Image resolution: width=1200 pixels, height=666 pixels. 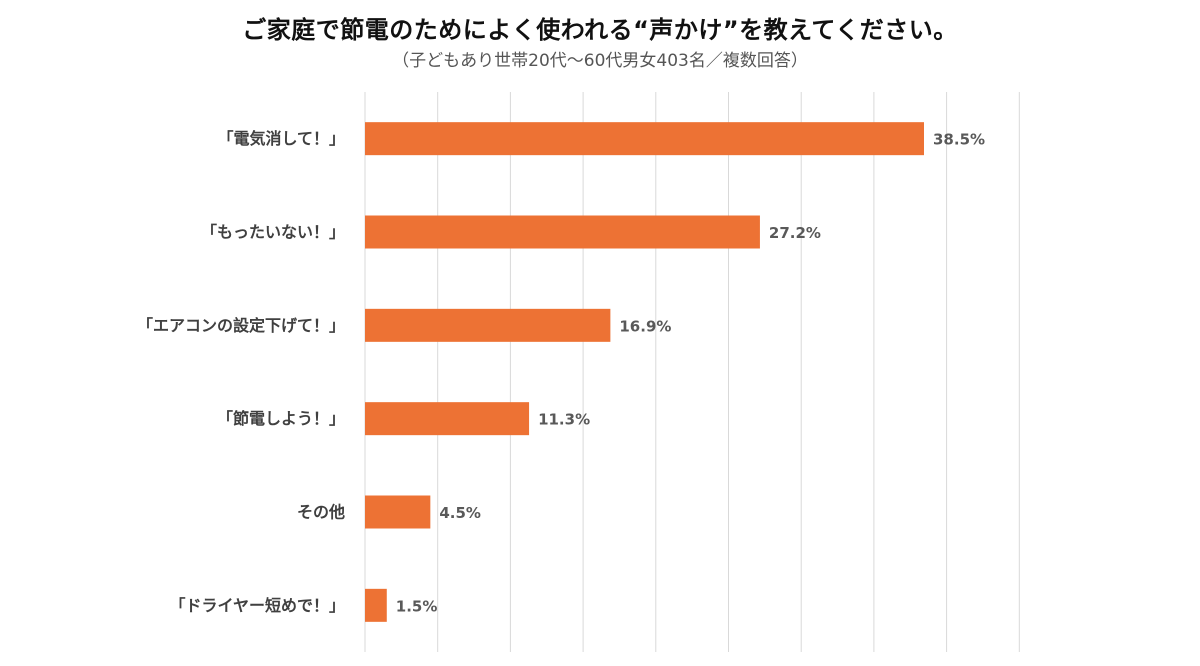 What do you see at coordinates (321, 512) in the screenshot?
I see `category-label: その他` at bounding box center [321, 512].